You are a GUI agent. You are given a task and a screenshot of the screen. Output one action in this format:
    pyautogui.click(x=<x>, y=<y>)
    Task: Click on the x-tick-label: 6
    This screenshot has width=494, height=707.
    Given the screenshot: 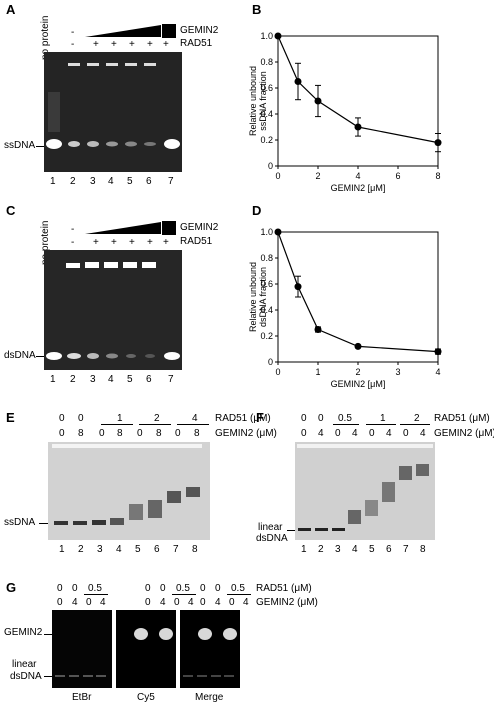 What is the action you would take?
    pyautogui.click(x=397, y=176)
    